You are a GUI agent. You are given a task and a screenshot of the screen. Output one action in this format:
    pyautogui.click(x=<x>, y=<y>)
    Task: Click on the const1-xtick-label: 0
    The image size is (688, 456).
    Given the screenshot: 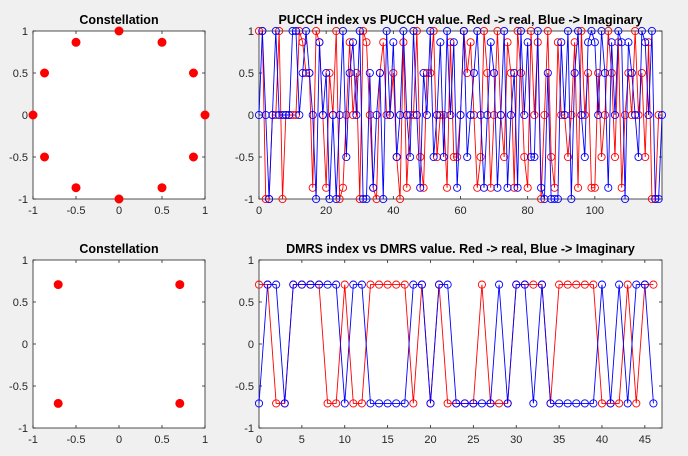 What is the action you would take?
    pyautogui.click(x=119, y=211)
    